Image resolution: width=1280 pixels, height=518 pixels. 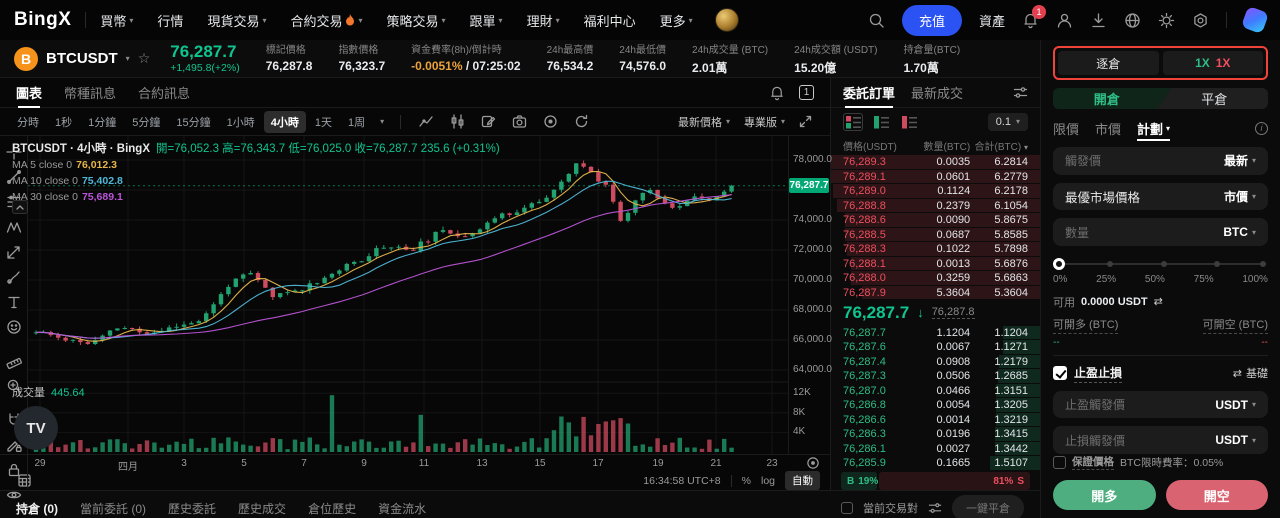 What do you see at coordinates (935, 162) in the screenshot?
I see `orderbook-ask-row: 76,289.3 0.0035 6.2814` at bounding box center [935, 162].